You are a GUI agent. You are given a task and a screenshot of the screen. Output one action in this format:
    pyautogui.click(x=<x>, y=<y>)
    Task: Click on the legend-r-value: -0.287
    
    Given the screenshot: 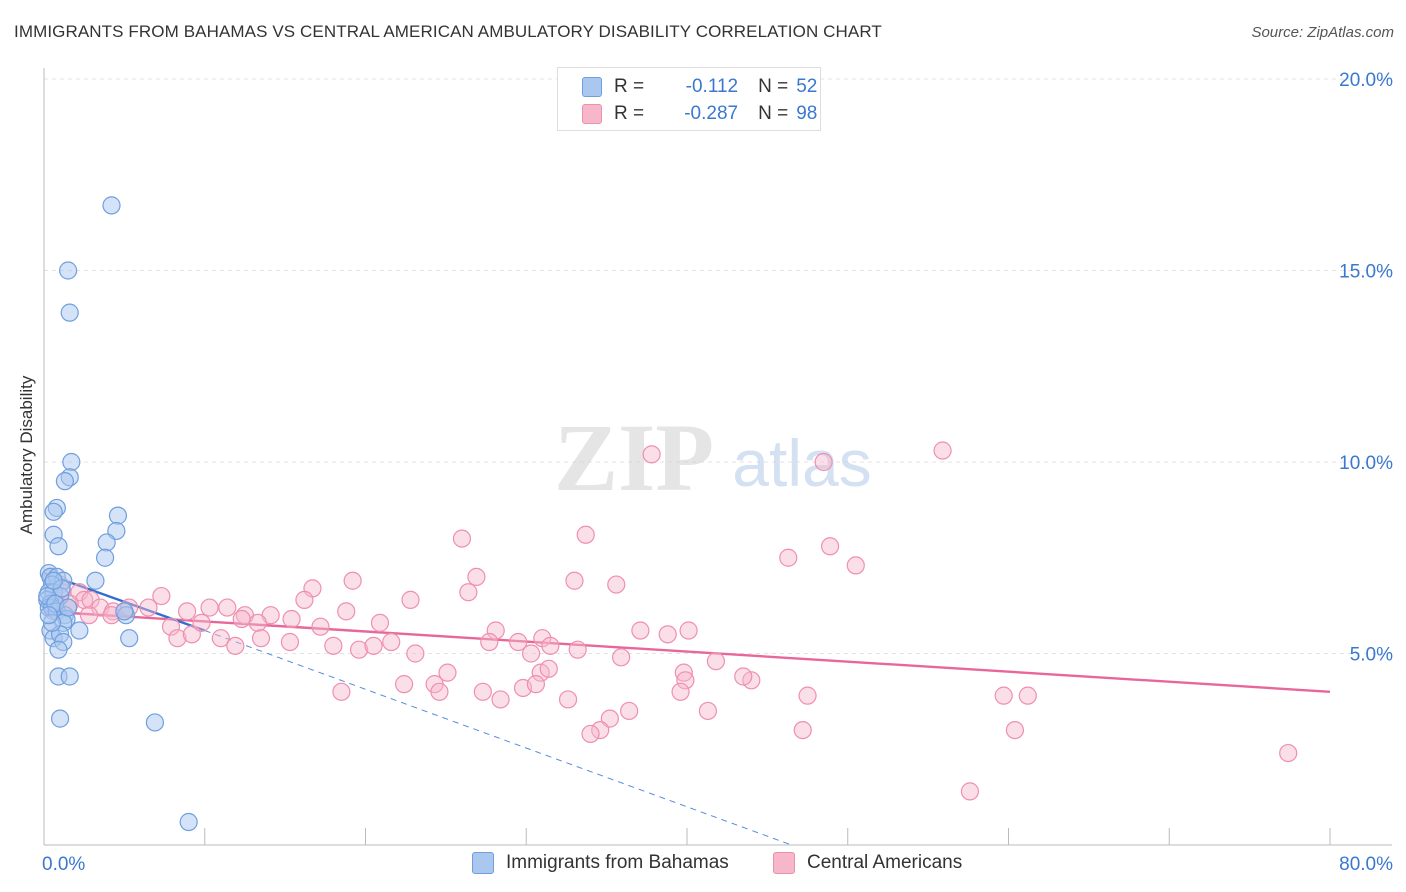 What is the action you would take?
    pyautogui.click(x=711, y=113)
    